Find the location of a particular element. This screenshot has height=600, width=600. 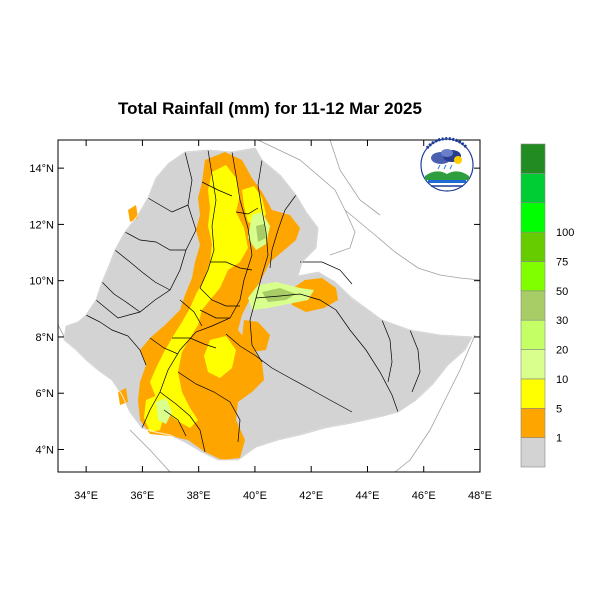

x-tick-label: 48°E is located at coordinates (480, 496).